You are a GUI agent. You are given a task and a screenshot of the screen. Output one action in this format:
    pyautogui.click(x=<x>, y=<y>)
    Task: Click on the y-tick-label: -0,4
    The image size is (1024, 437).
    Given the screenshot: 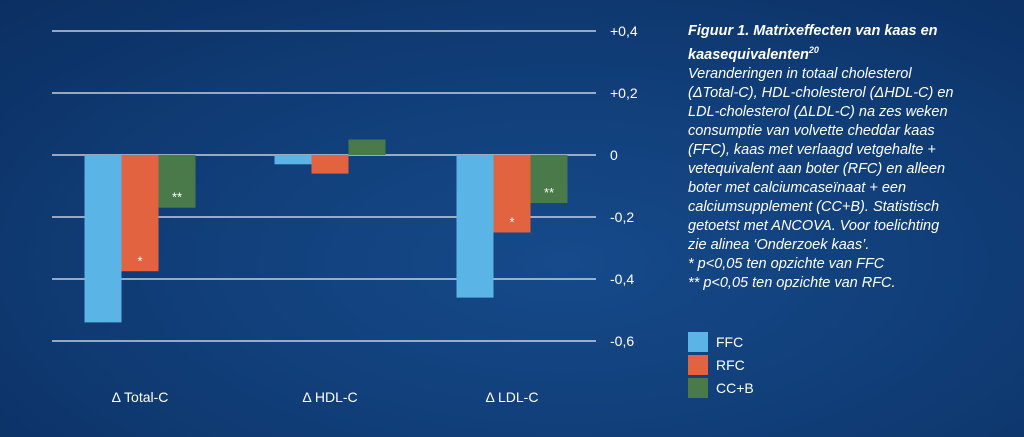 What is the action you would take?
    pyautogui.click(x=622, y=279)
    